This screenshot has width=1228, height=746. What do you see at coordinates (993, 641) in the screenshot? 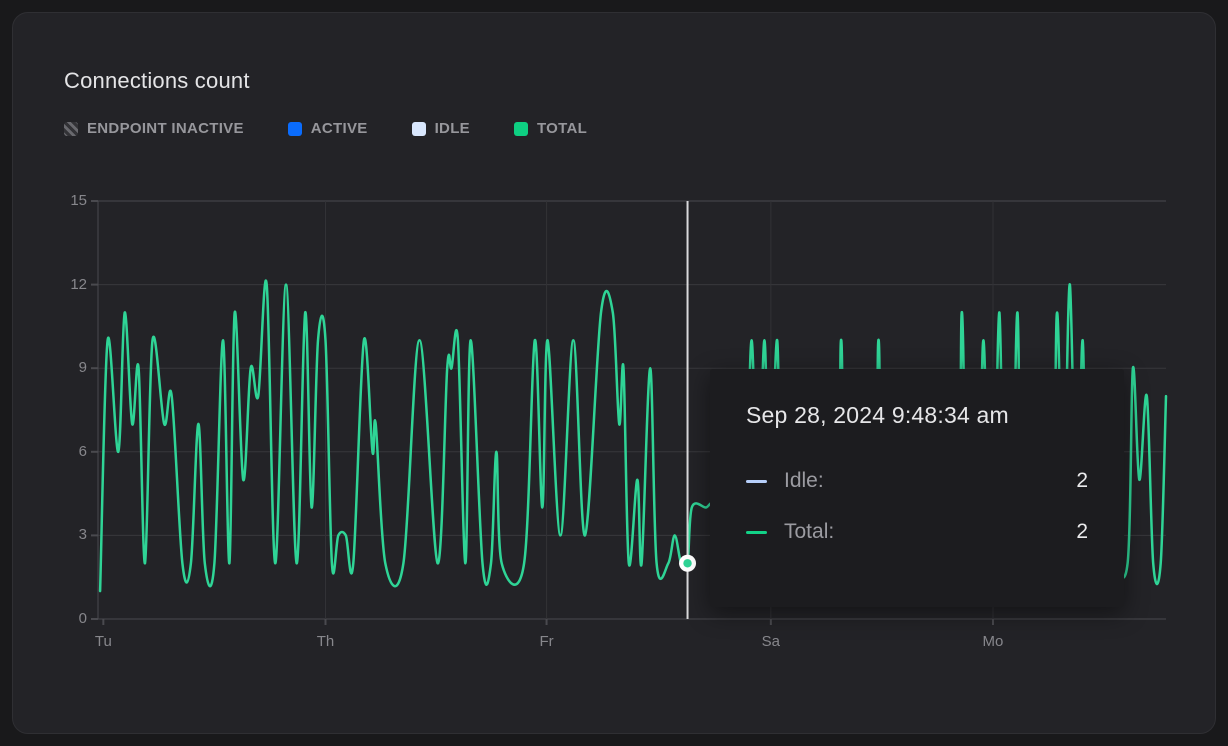
I see `x-axis-label-Mo: Mo` at bounding box center [993, 641].